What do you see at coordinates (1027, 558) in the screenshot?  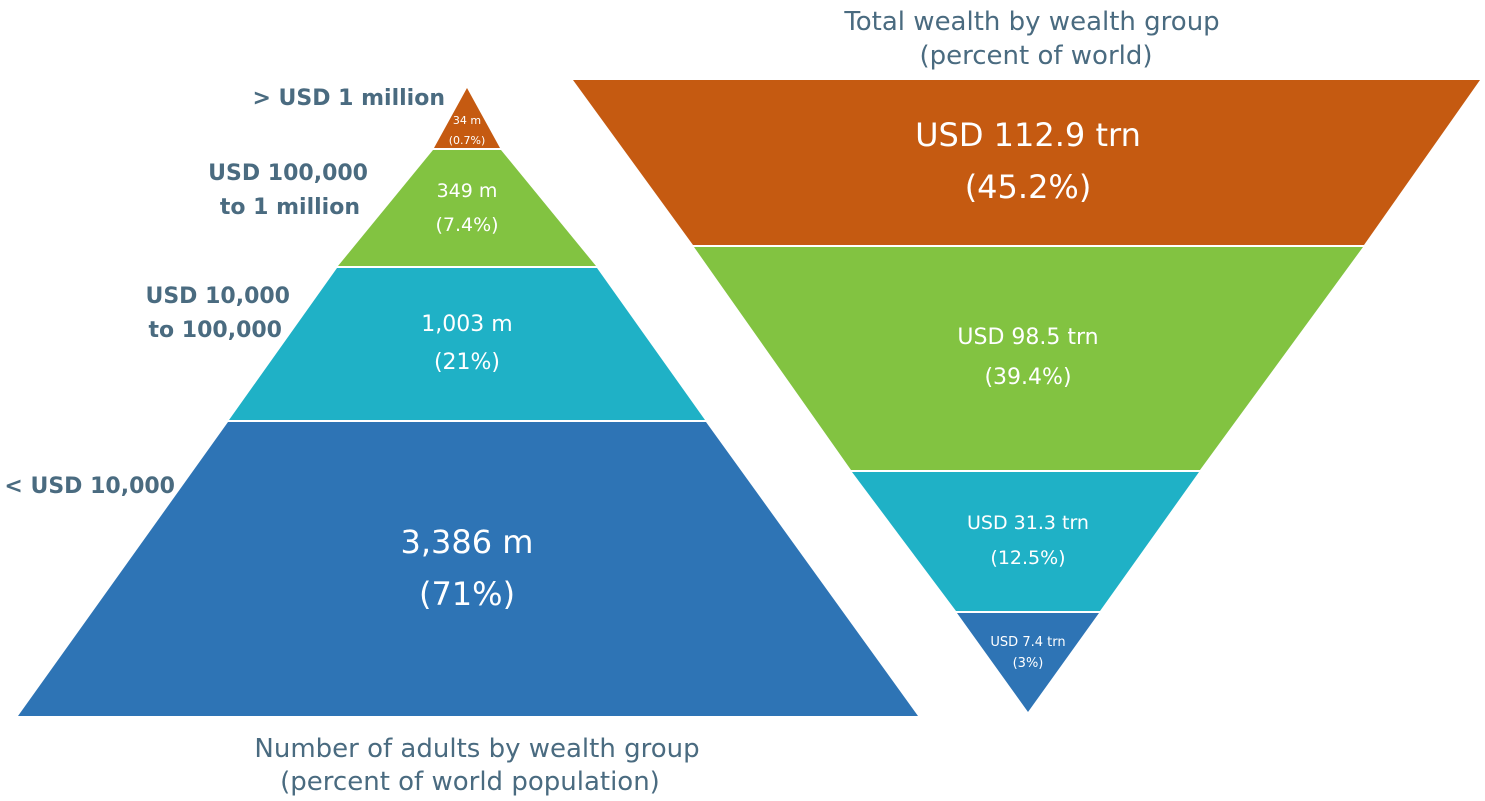 I see `pct-label: (12.5%)` at bounding box center [1027, 558].